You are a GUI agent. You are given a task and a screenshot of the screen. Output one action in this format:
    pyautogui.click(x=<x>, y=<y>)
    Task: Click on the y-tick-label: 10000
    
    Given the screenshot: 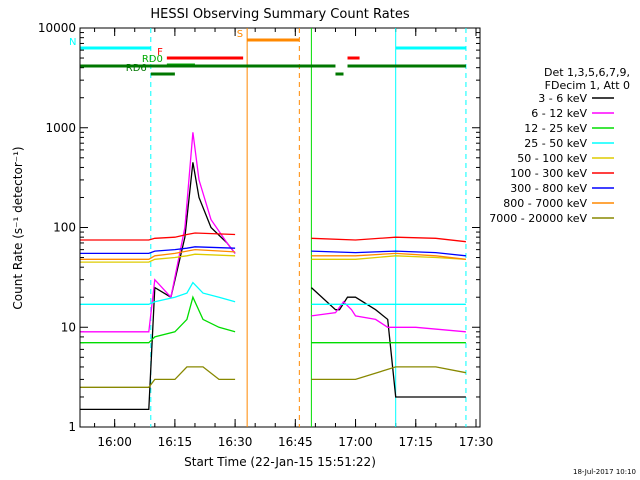 What is the action you would take?
    pyautogui.click(x=57, y=28)
    